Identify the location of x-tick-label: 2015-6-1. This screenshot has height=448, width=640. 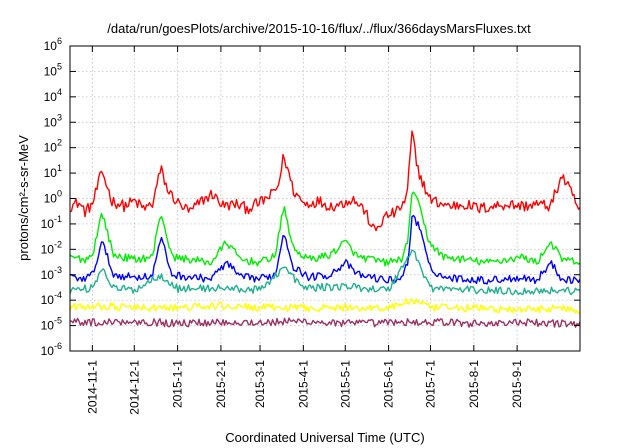
(389, 384).